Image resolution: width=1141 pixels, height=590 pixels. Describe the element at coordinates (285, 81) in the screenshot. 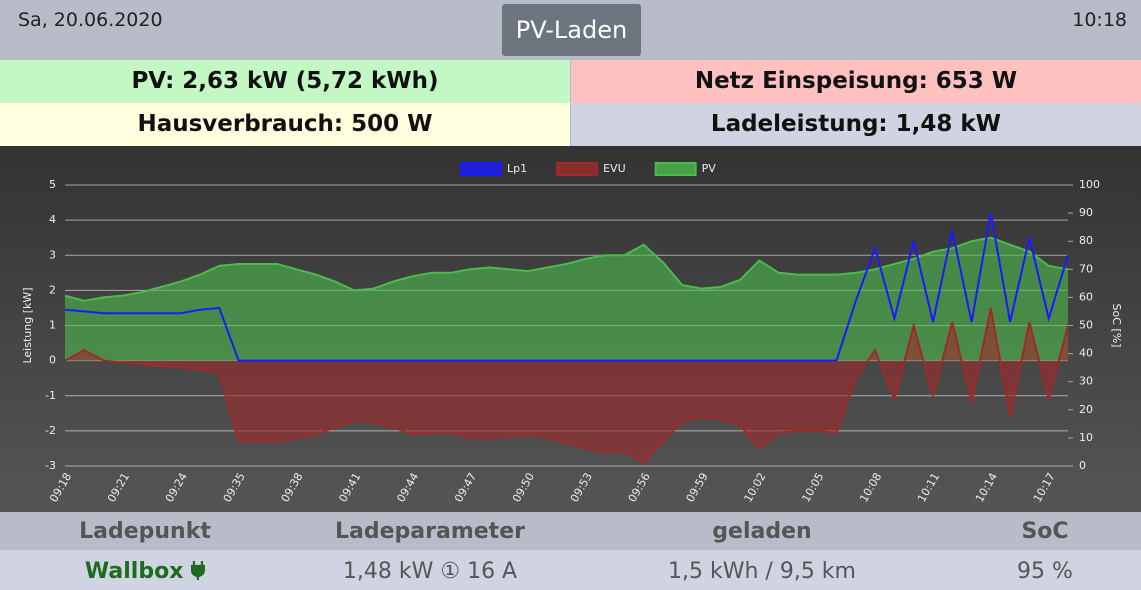

I see `tile: PV: 2,63 kW (5,72 kWh)` at that location.